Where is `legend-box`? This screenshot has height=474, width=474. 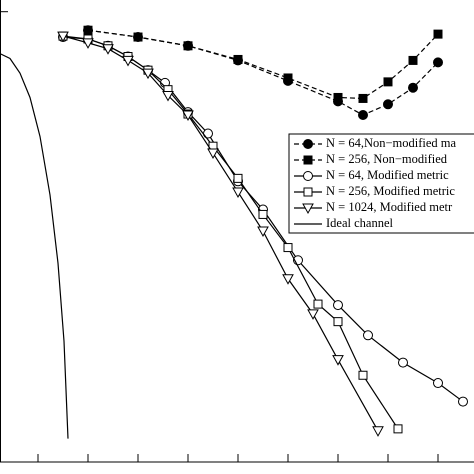
legend-box is located at coordinates (381, 183).